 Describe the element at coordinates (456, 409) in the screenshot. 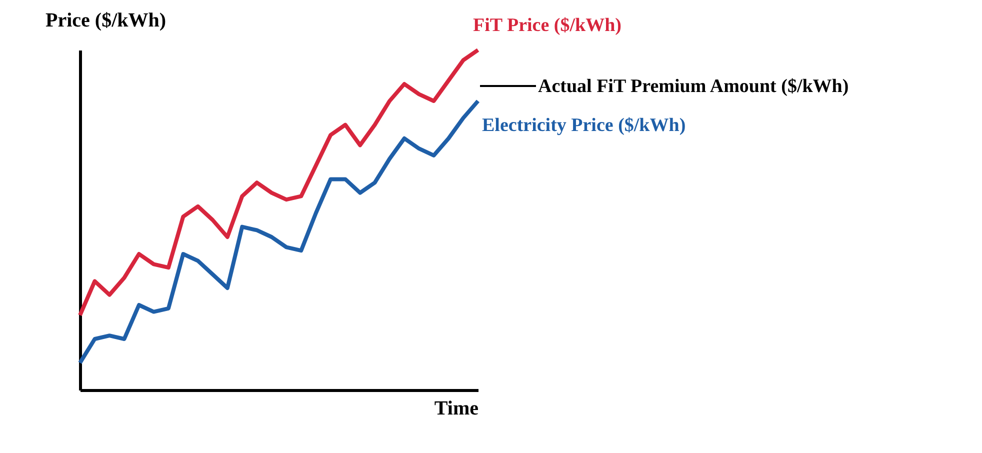

I see `x-axis-title: Time` at that location.